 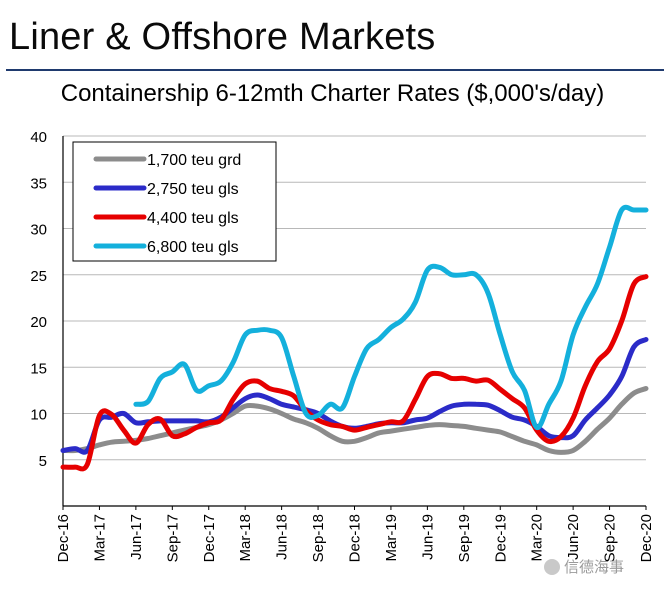 What do you see at coordinates (573, 537) in the screenshot?
I see `x-tick-label: Jun-20` at bounding box center [573, 537].